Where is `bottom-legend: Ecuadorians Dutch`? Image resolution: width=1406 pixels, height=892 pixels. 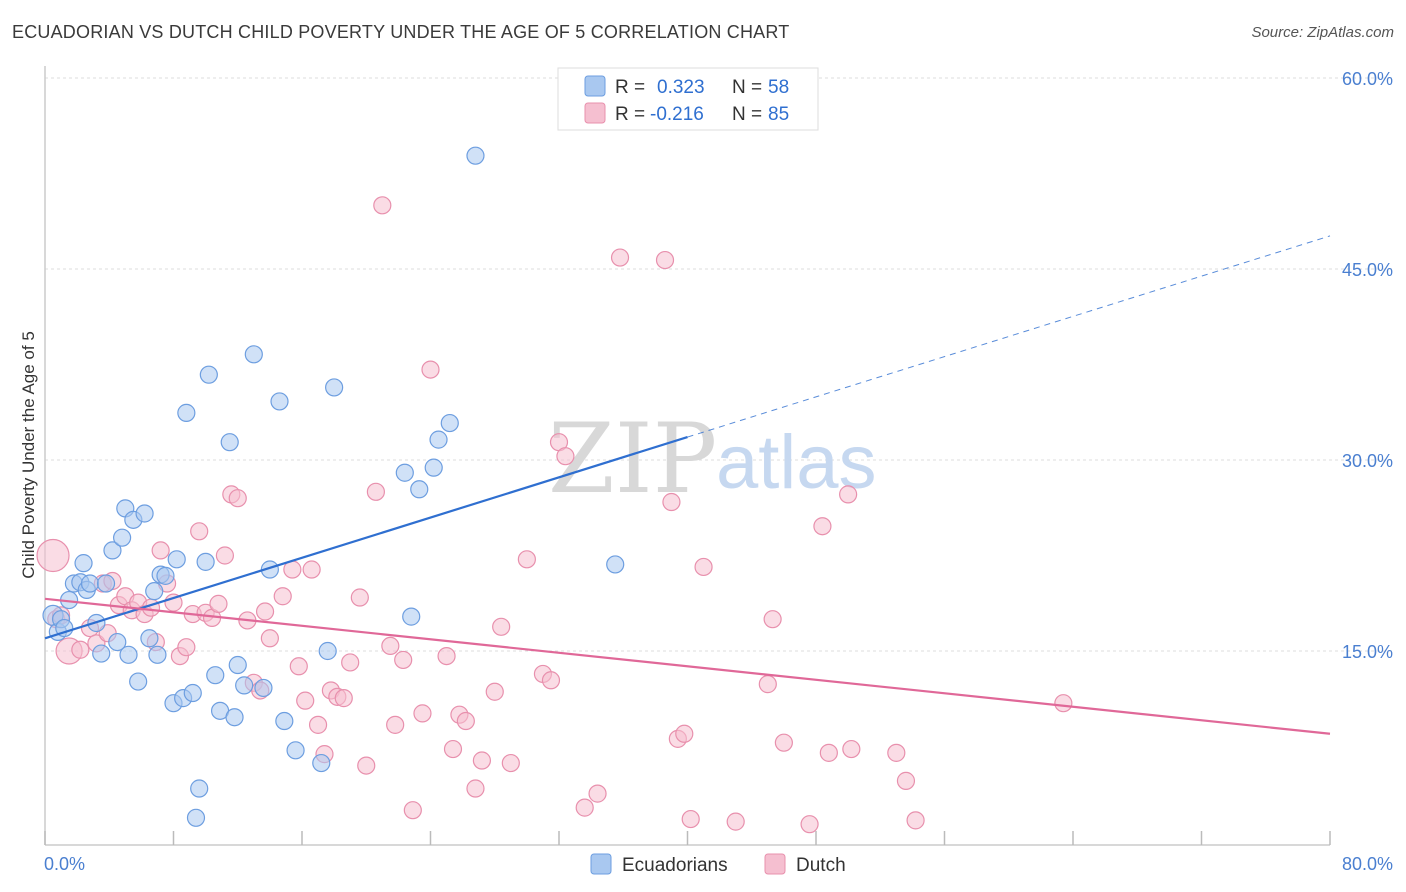
bottom-legend: Ecuadorians Dutch is located at coordinates (718, 864).